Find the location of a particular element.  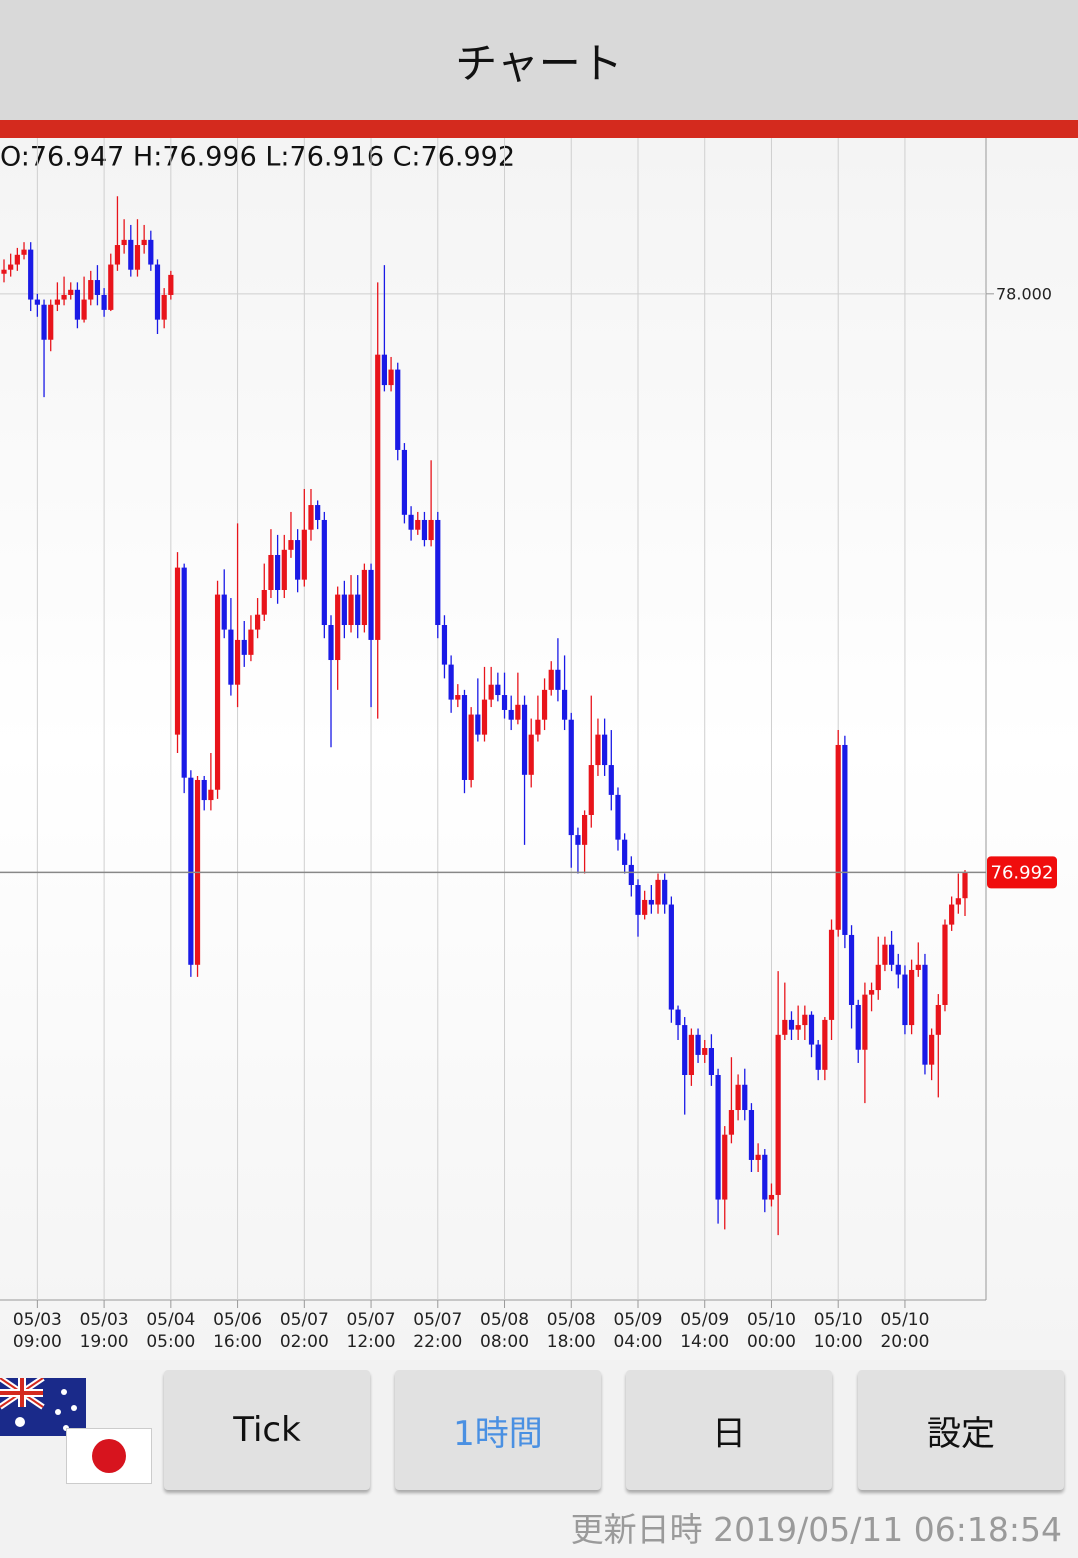

hour-button: 1時間 is located at coordinates (498, 1430).